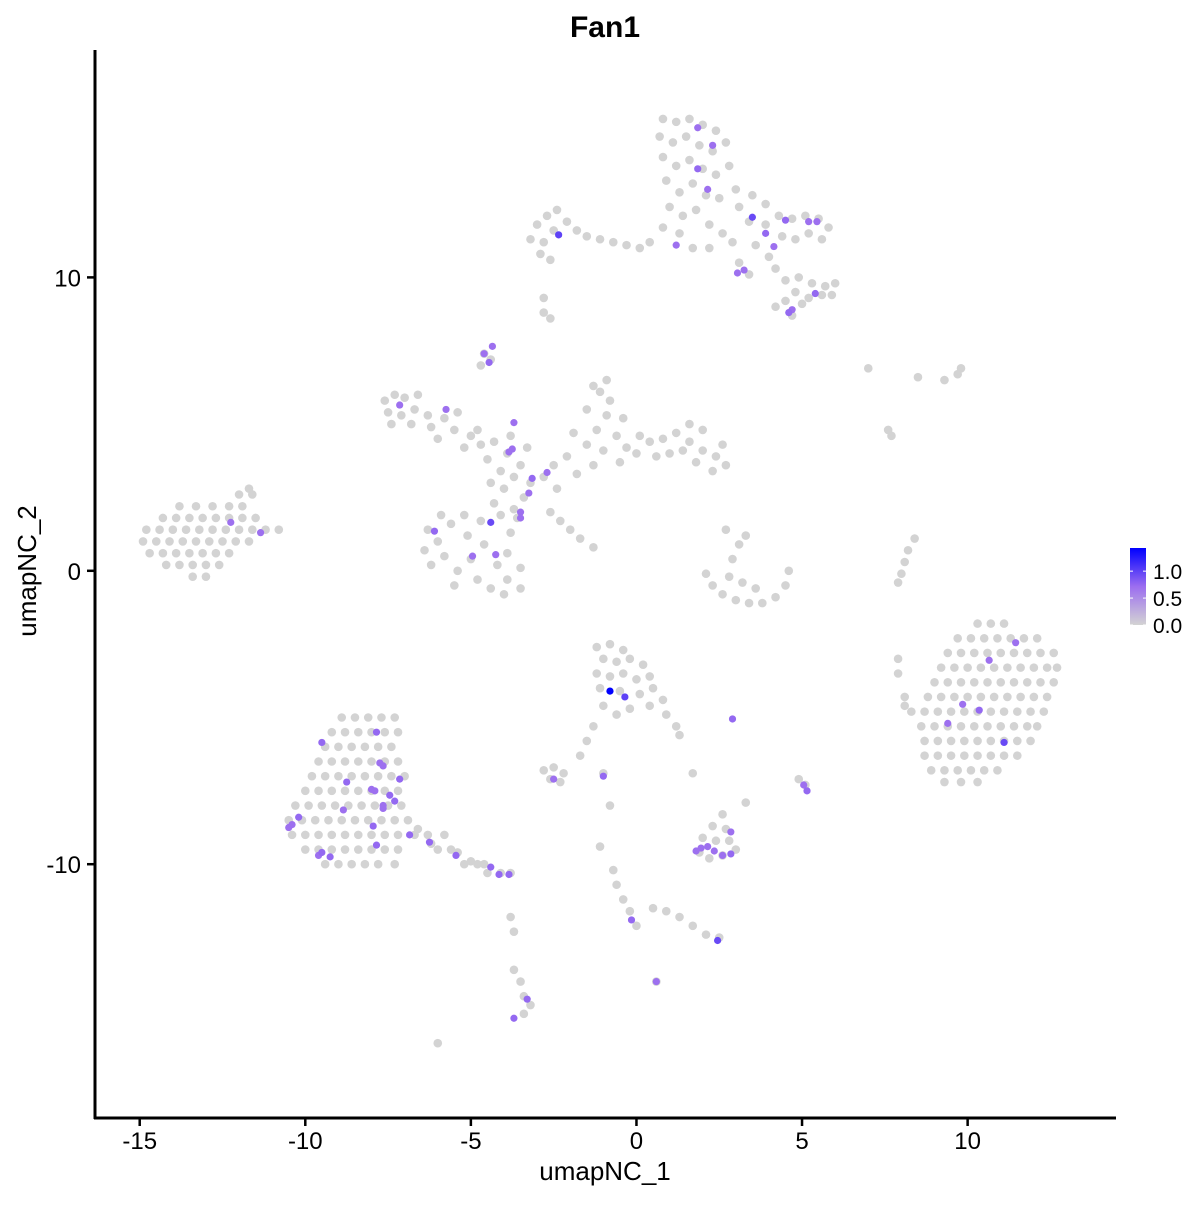  I want to click on x-axis-title: umapNC_1, so click(605, 1171).